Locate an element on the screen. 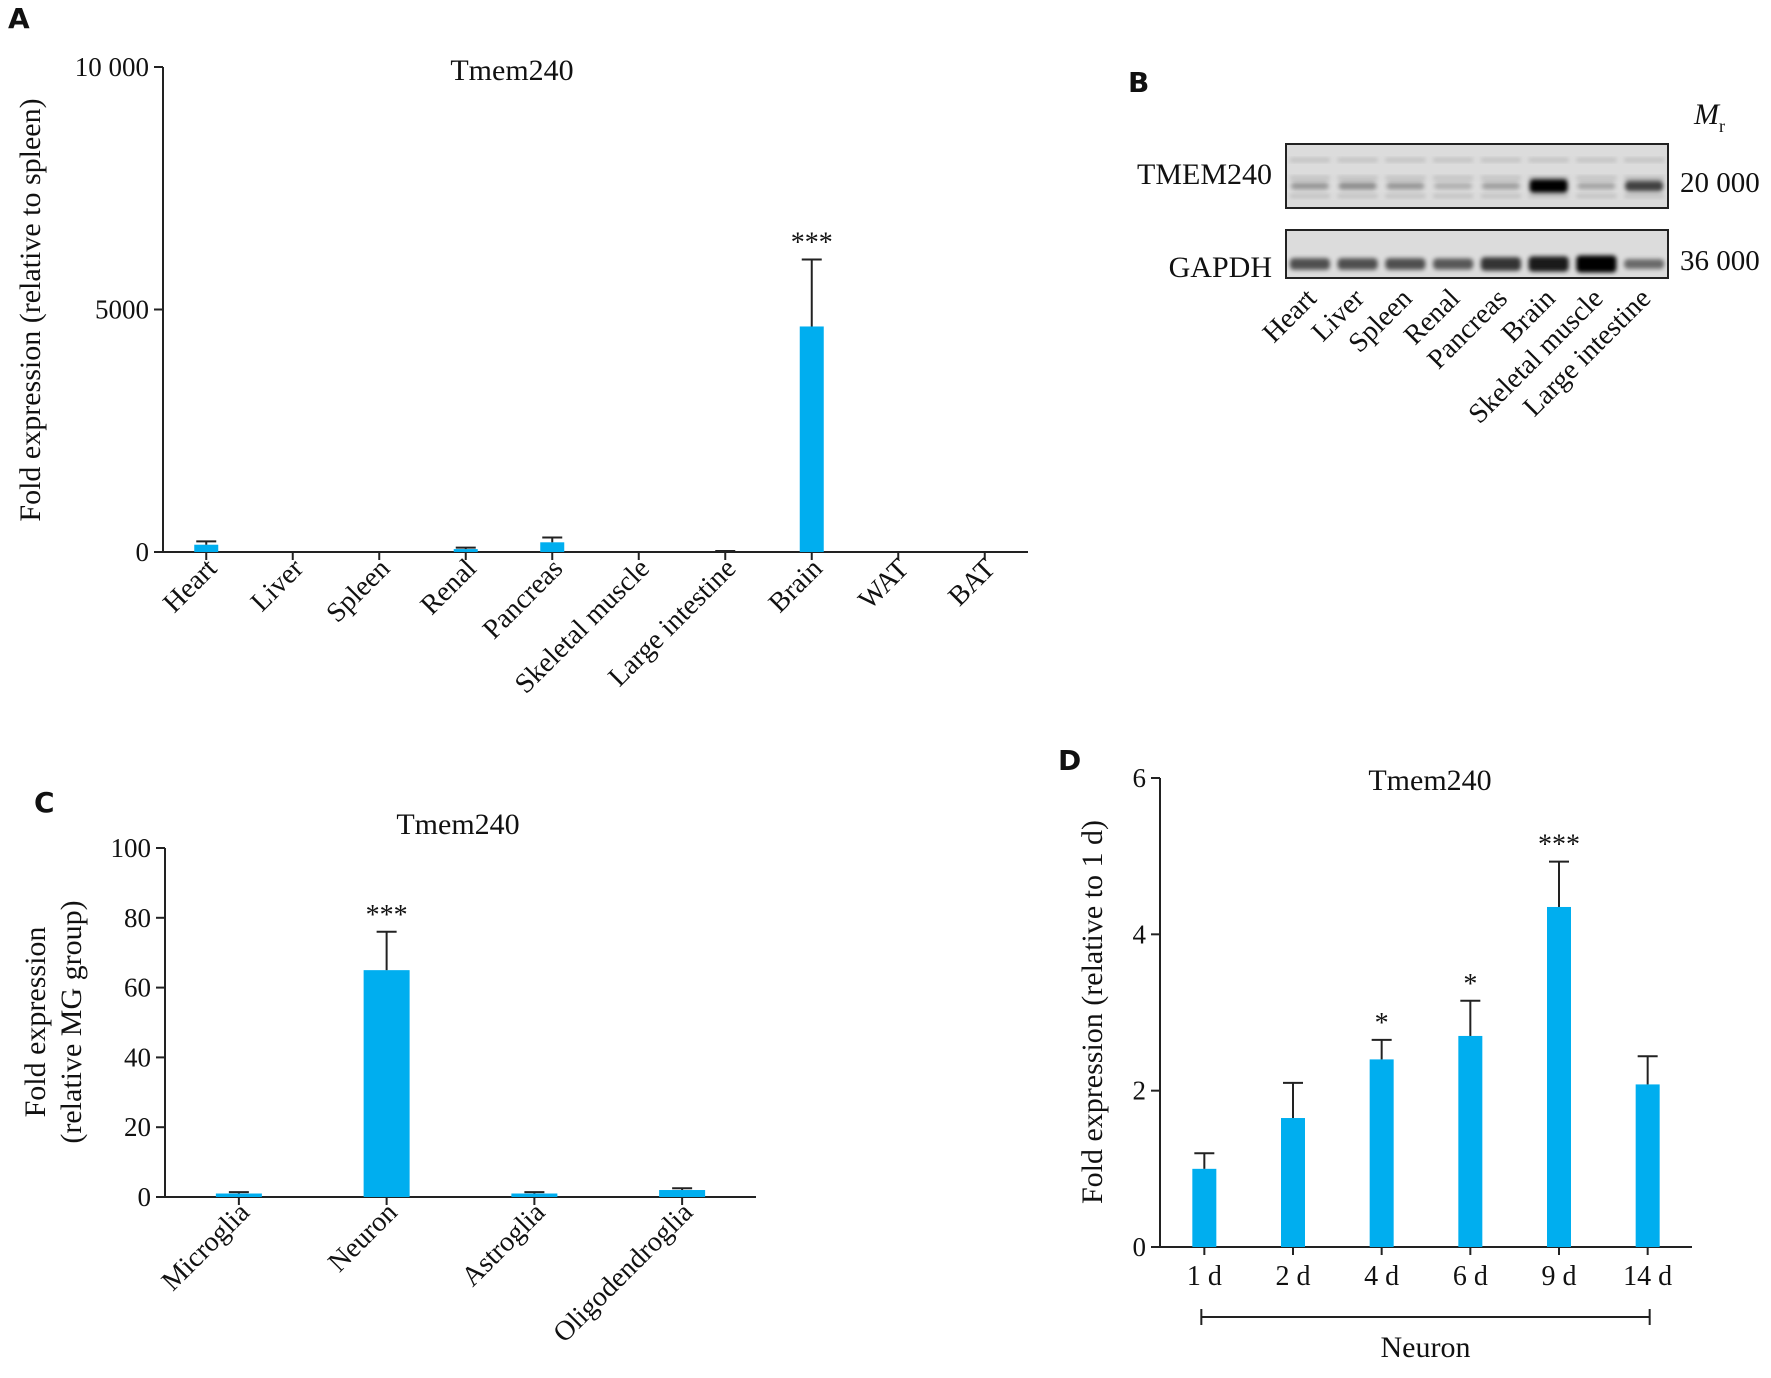 The image size is (1771, 1378). x-tick-label: 4 d is located at coordinates (1381, 1276).